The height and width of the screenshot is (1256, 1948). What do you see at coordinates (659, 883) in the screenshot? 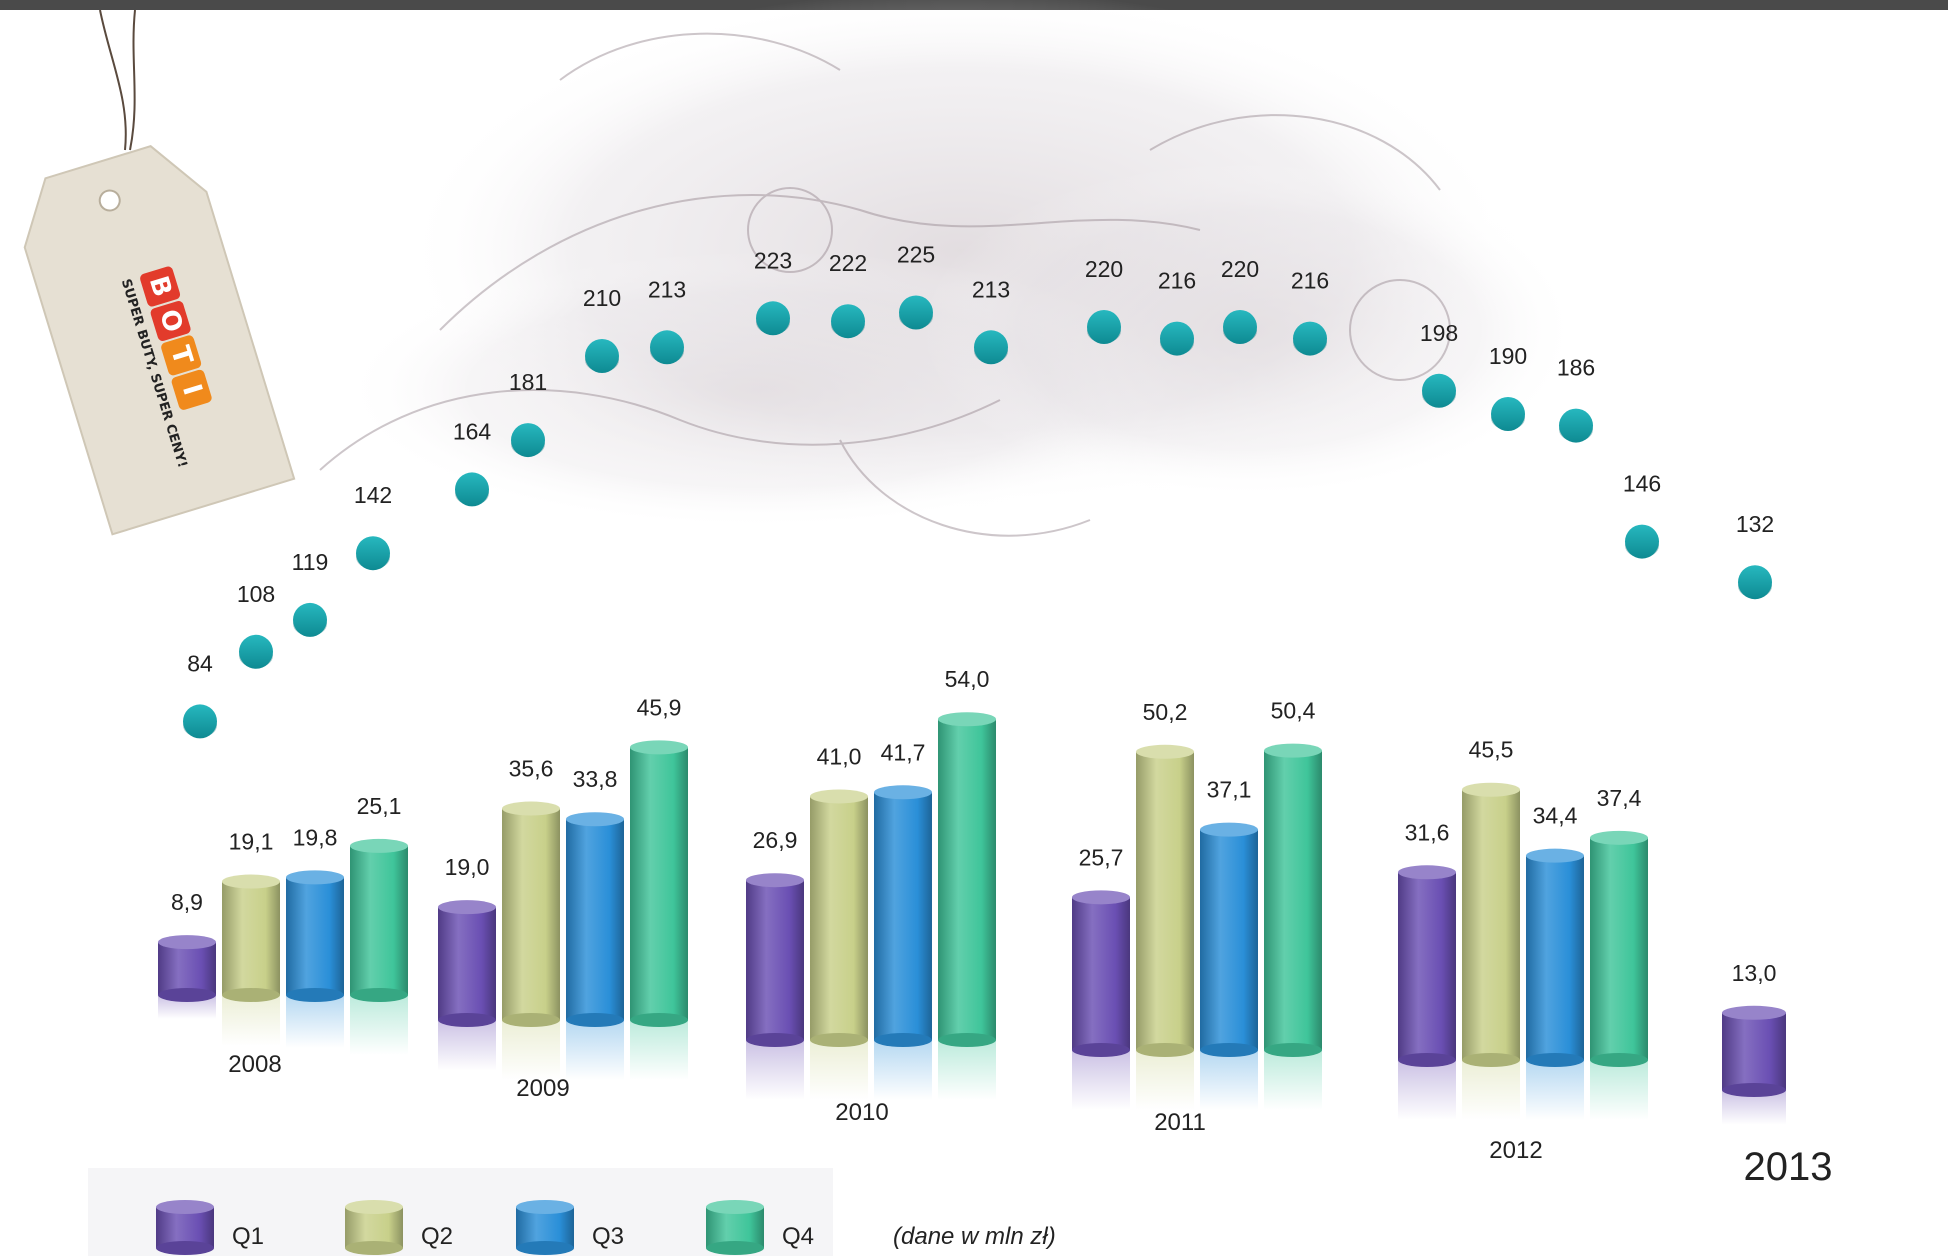
I see `bar-q4-2009` at bounding box center [659, 883].